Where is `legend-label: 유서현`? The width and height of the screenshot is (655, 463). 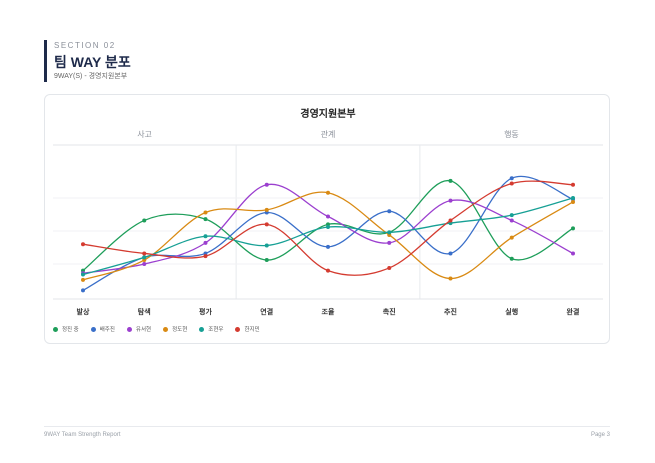 legend-label: 유서현 is located at coordinates (143, 330).